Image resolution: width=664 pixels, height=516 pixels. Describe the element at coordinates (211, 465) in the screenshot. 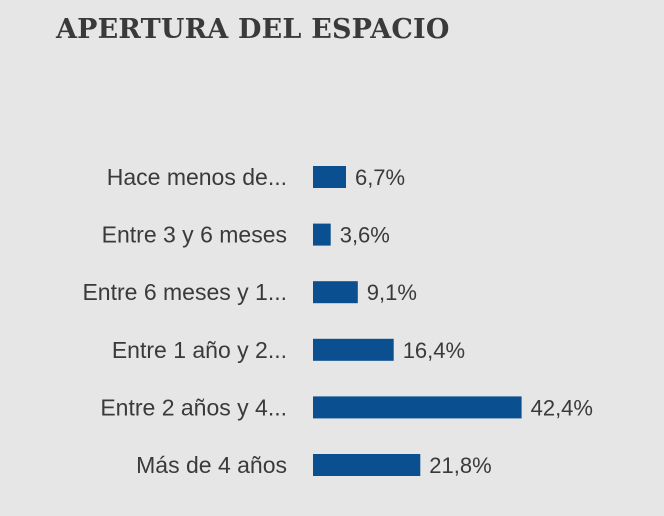

I see `category-label: Más de 4 años` at that location.